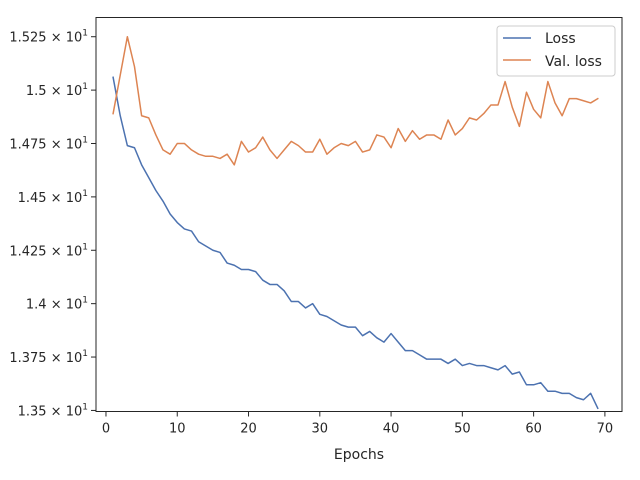 The image size is (640, 480). I want to click on x-tick-label: 70, so click(605, 429).